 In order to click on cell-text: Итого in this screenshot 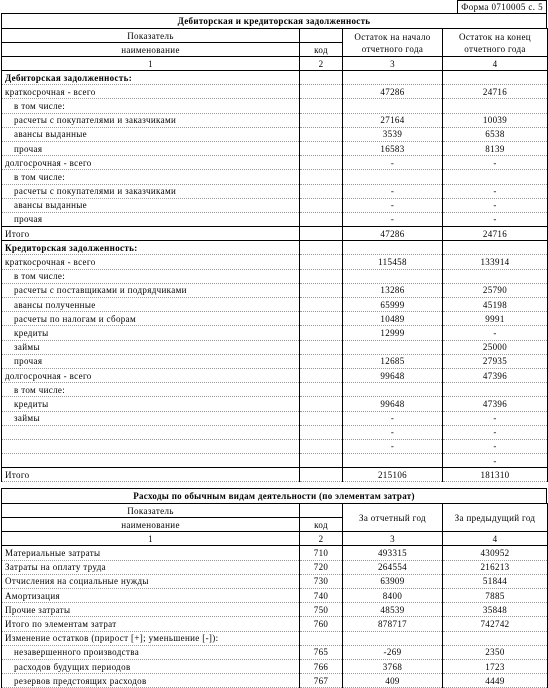, I will do `click(150, 475)`.